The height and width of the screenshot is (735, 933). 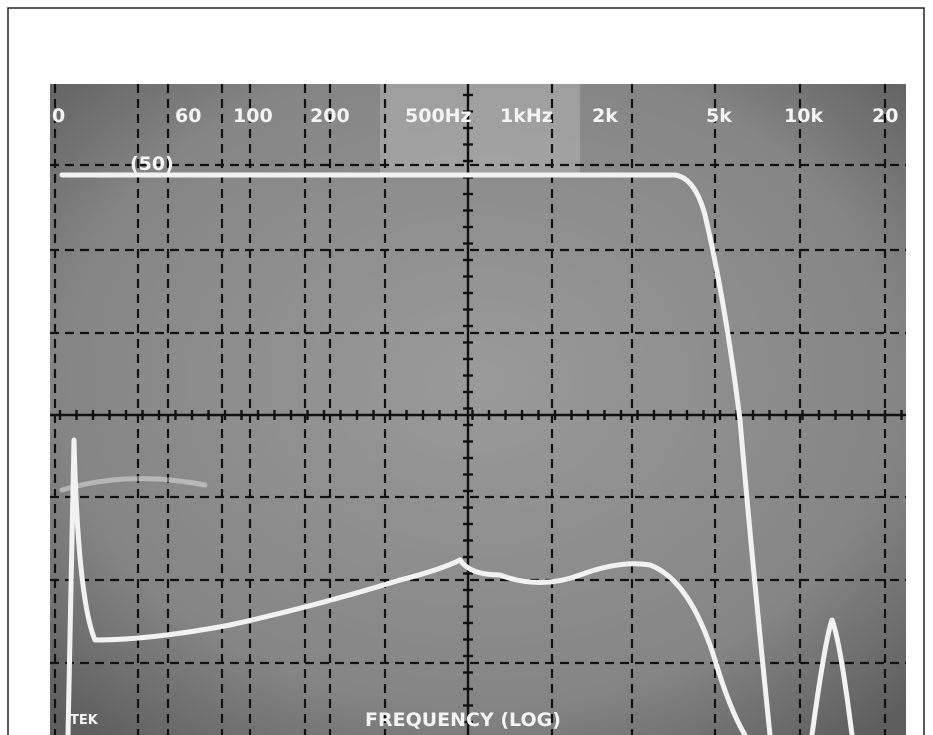 I want to click on scale-label: 20, so click(x=885, y=116).